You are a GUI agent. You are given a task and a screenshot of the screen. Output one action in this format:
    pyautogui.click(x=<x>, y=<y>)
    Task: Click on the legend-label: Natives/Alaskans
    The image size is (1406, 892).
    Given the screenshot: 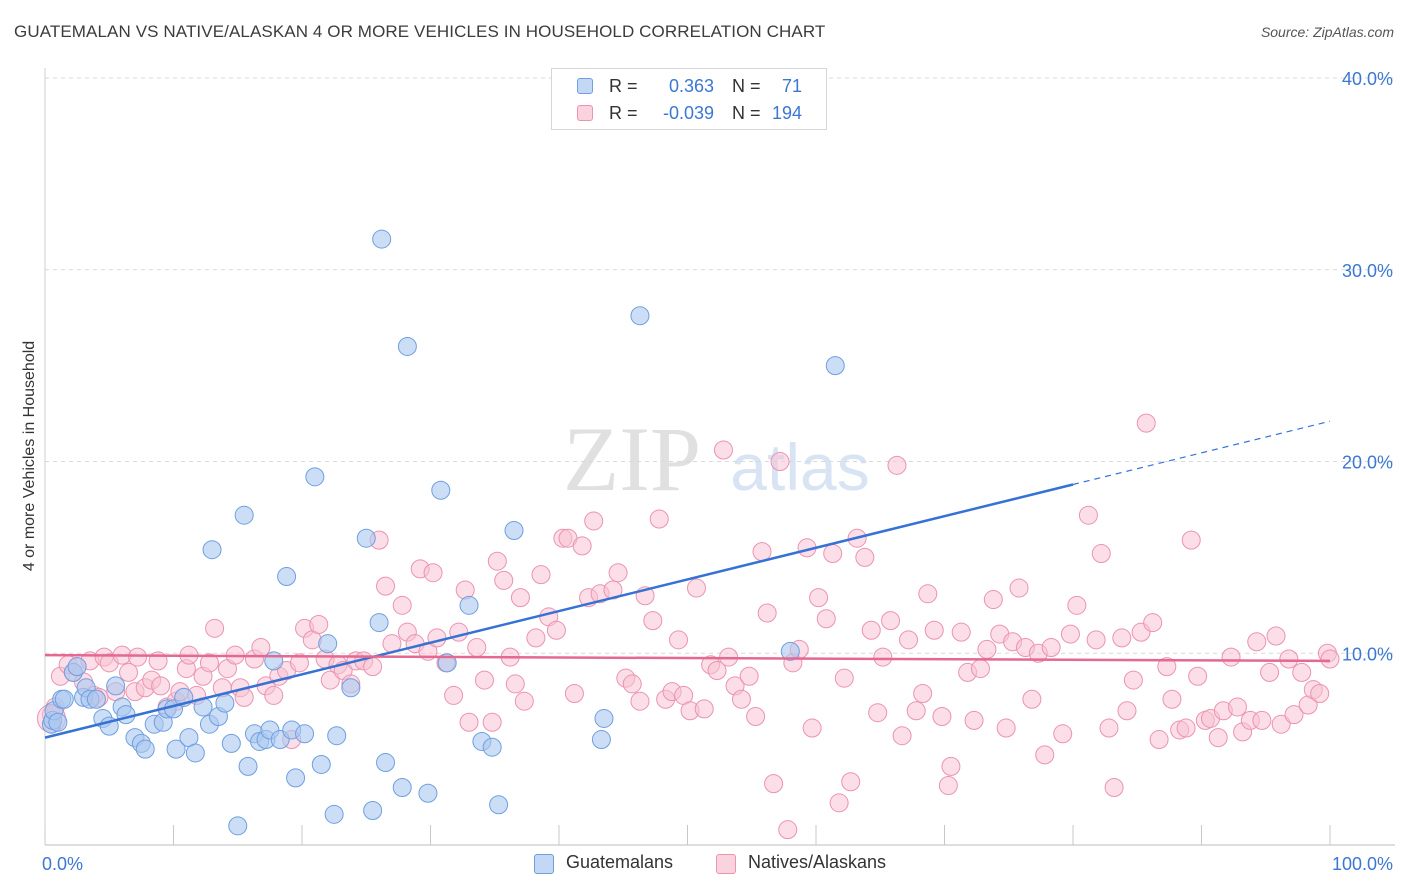 What is the action you would take?
    pyautogui.click(x=817, y=862)
    